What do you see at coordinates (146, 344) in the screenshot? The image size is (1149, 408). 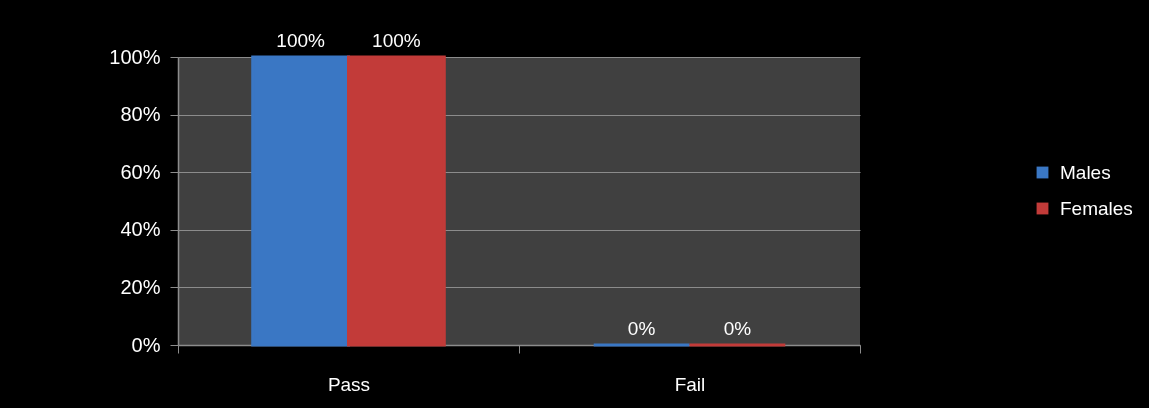 I see `y-tick-label: 0%` at bounding box center [146, 344].